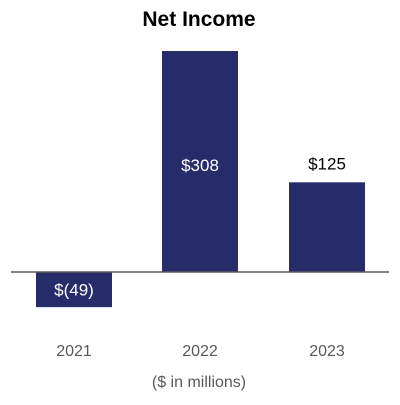  I want to click on bar-2022, so click(200, 161).